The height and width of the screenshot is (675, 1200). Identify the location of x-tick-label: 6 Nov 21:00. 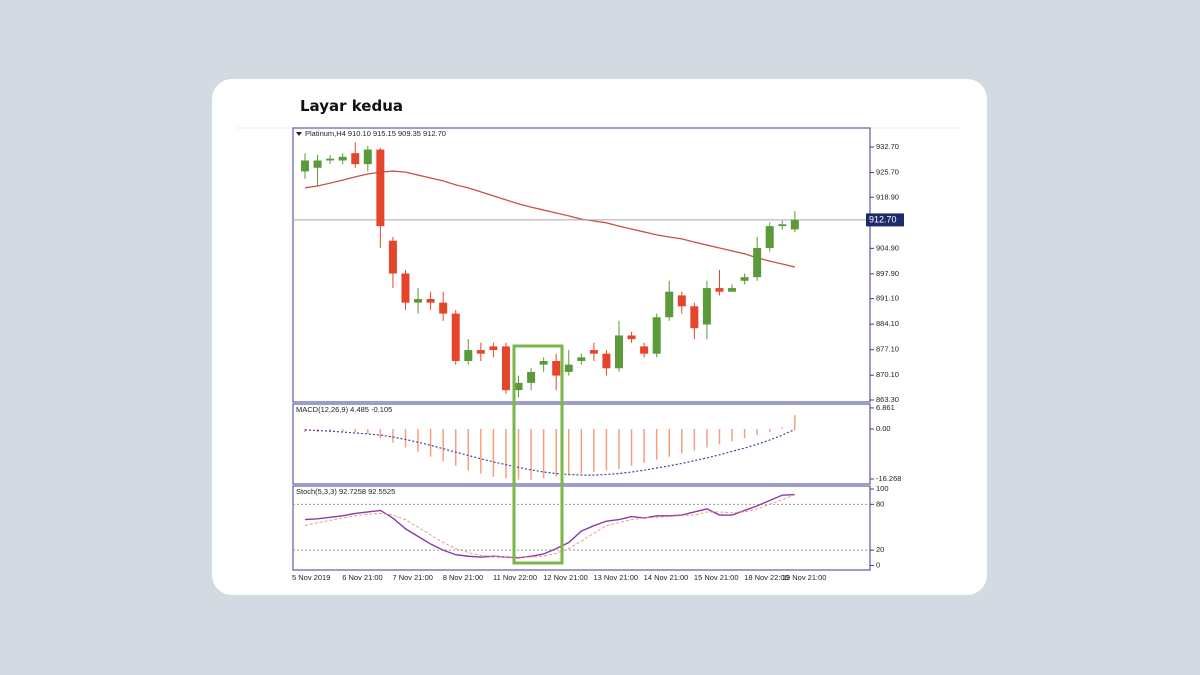
(362, 577).